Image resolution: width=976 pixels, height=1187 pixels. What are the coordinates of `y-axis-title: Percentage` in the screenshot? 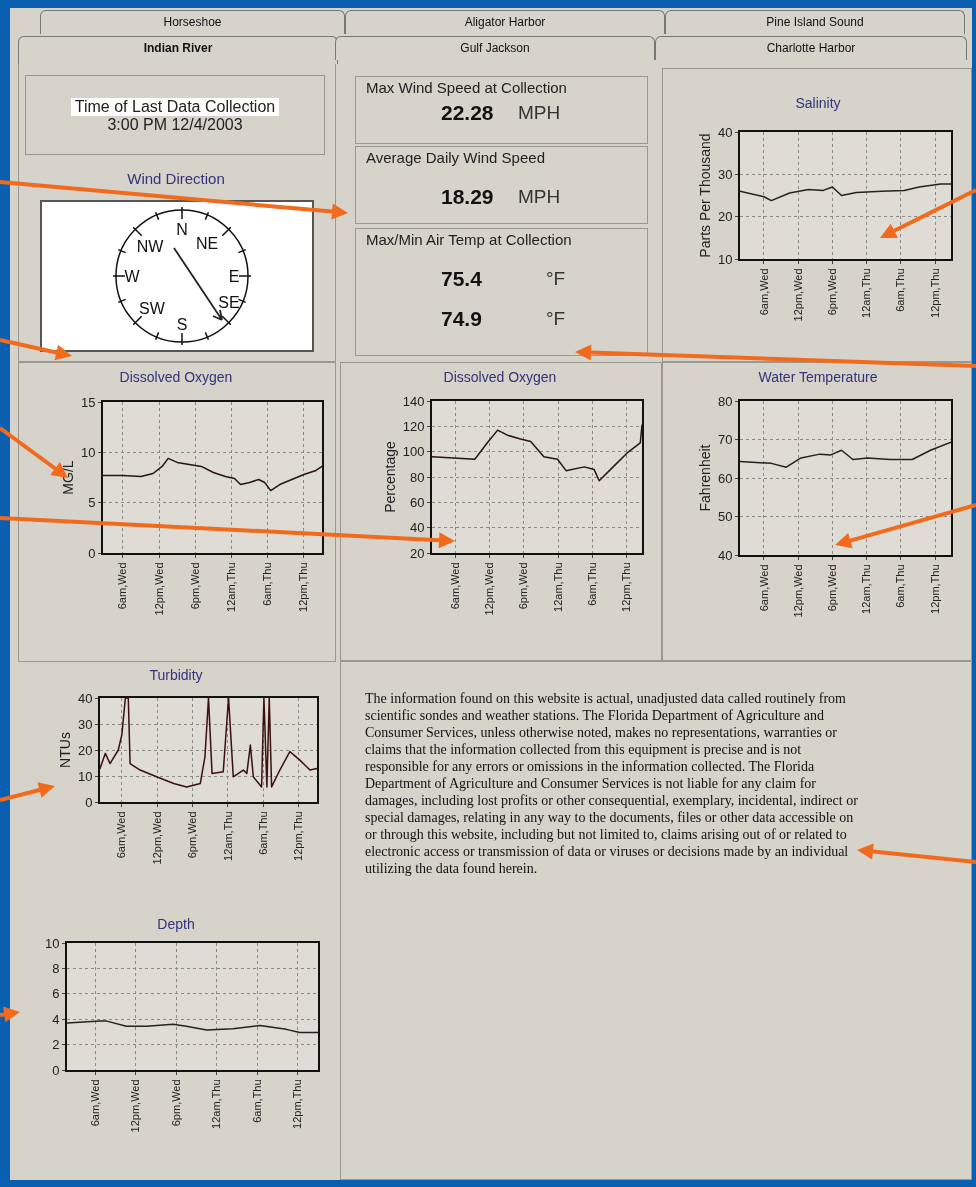 It's located at (389, 476).